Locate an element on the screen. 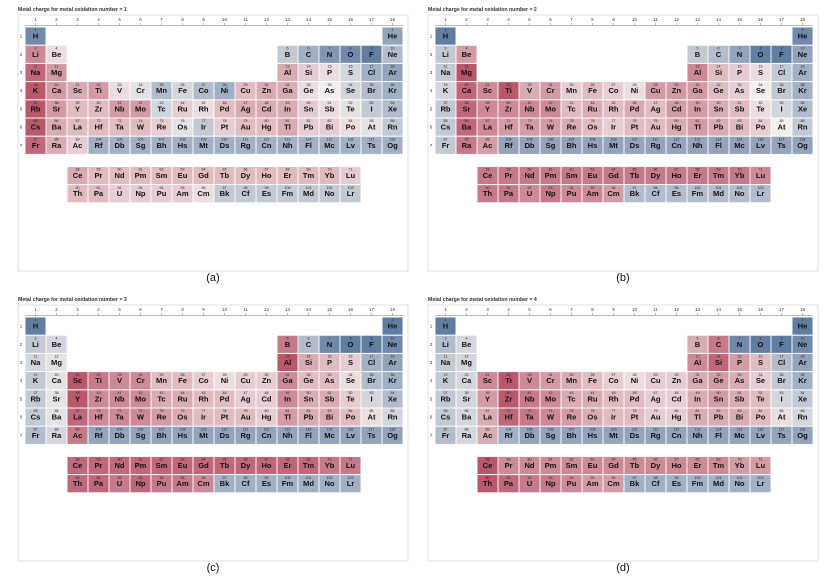 This screenshot has height=580, width=825. atomic-number: 100 is located at coordinates (698, 478).